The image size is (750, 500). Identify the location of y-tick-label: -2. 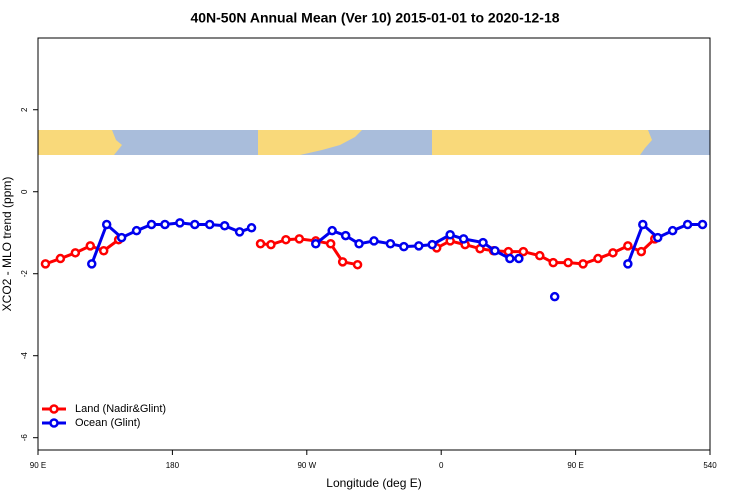
(24, 274).